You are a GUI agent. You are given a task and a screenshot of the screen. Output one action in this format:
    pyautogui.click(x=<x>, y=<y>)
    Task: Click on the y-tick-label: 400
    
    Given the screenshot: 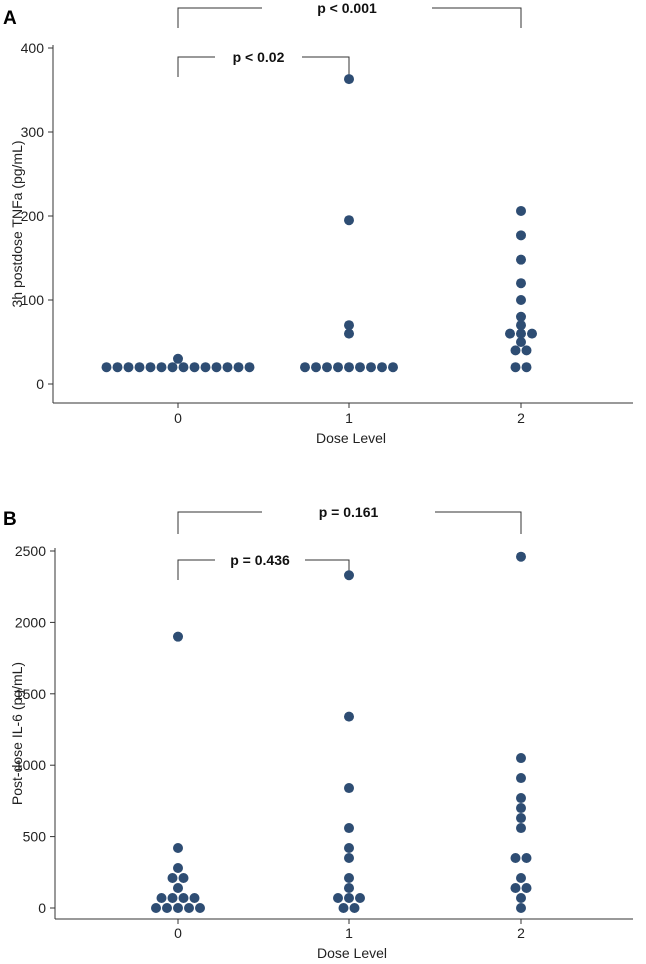 What is the action you would take?
    pyautogui.click(x=33, y=48)
    